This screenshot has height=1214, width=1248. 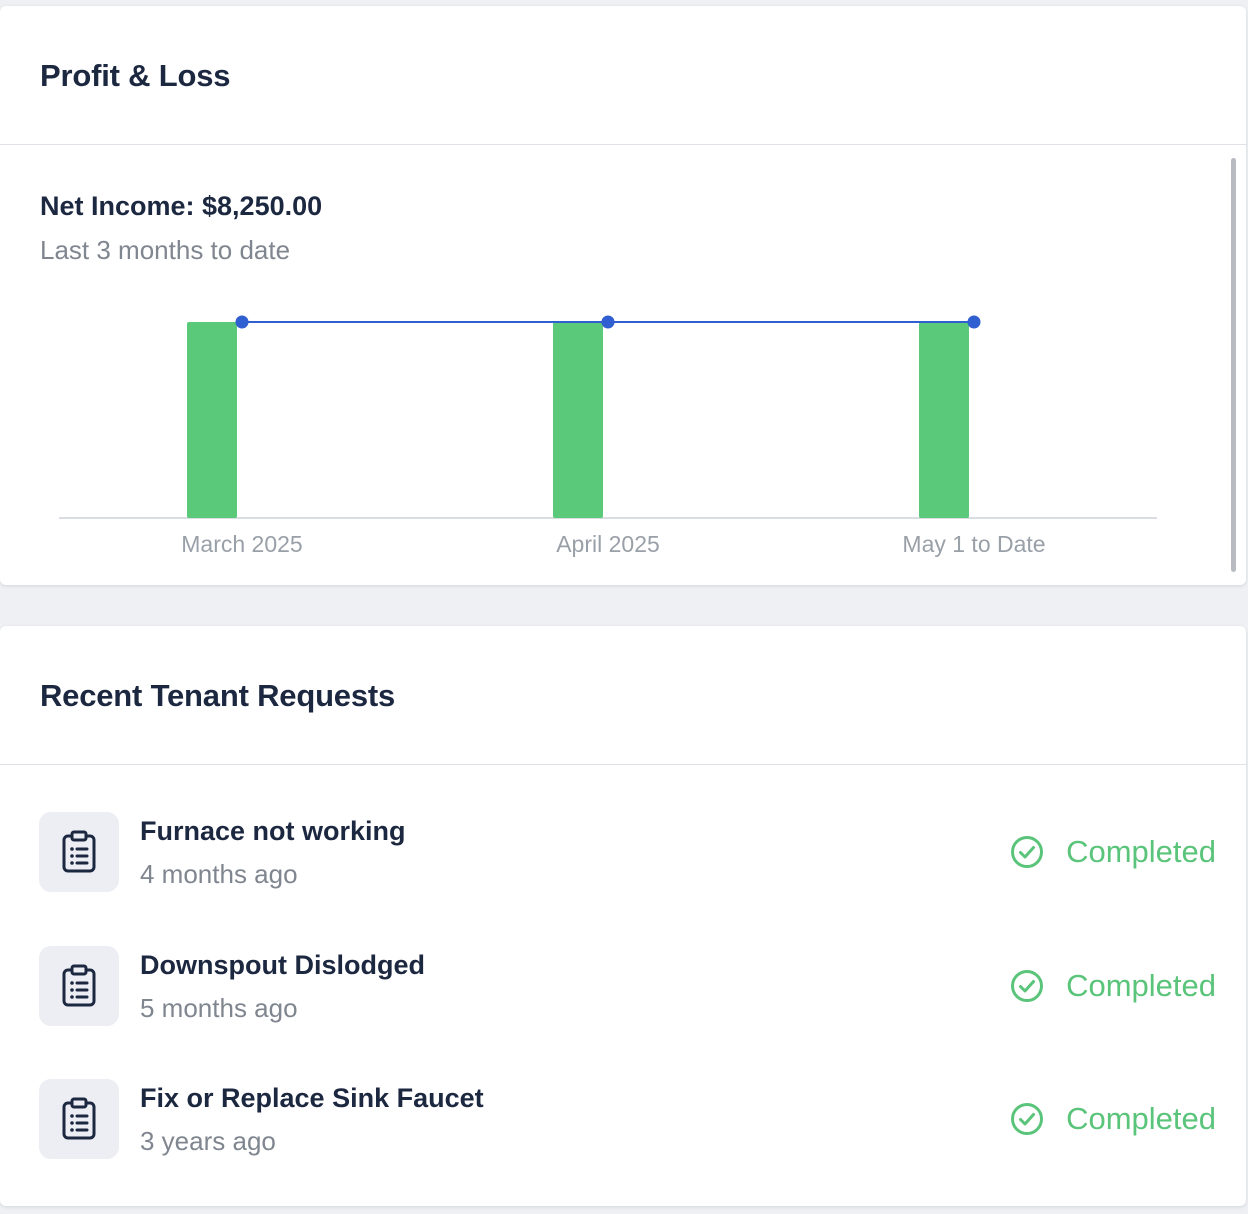 I want to click on request-time: 3 years ago, so click(x=208, y=1141).